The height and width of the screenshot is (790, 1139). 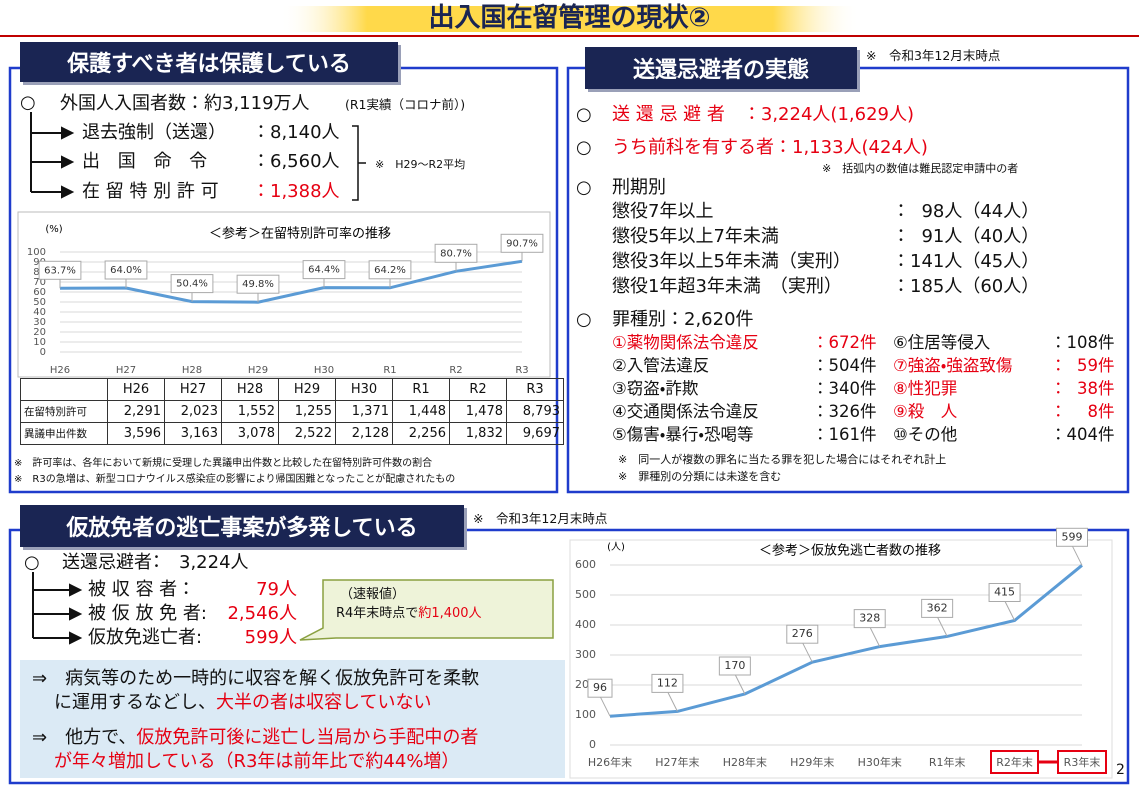 I want to click on data-label: 328, so click(x=869, y=618).